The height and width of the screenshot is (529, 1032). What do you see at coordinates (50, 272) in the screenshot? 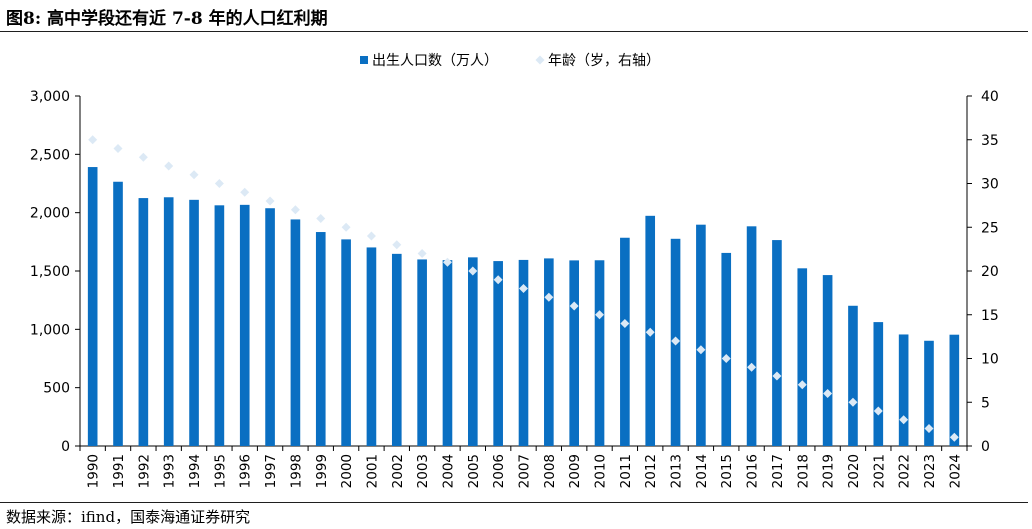
I see `left-tick-label: 1,500` at bounding box center [50, 272].